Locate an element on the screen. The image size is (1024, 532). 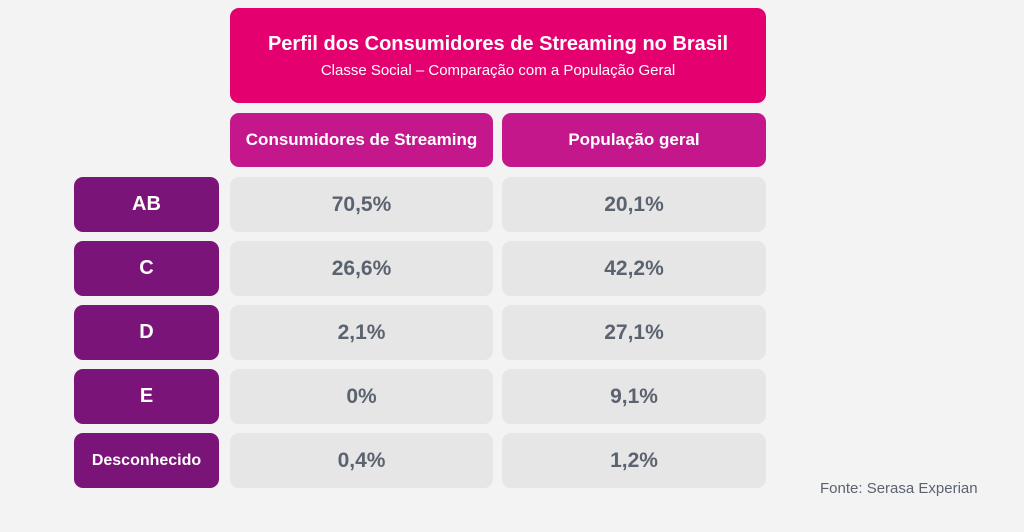
column-header: População geral is located at coordinates (634, 140).